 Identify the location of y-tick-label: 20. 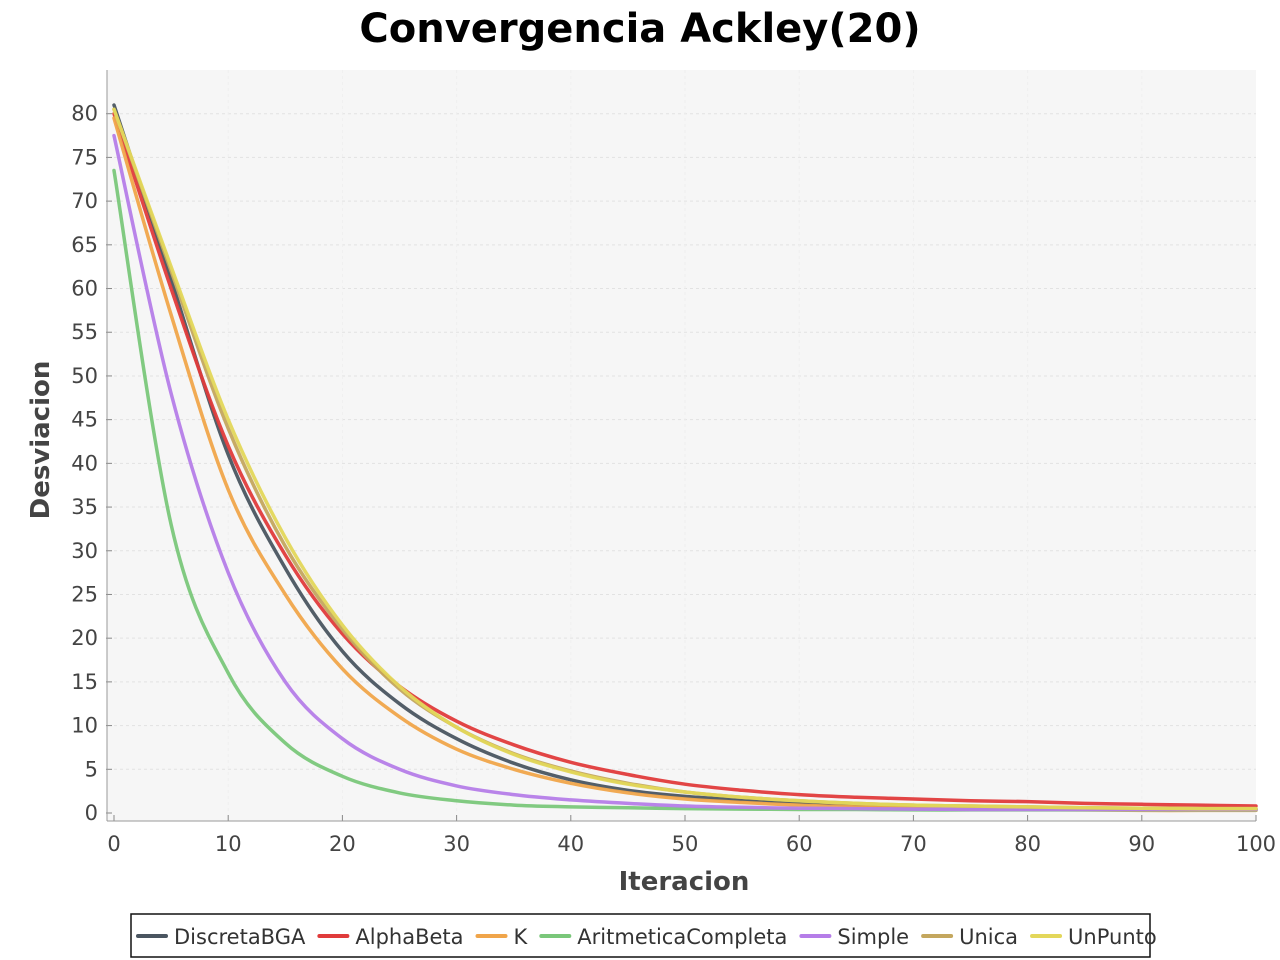
(84, 638).